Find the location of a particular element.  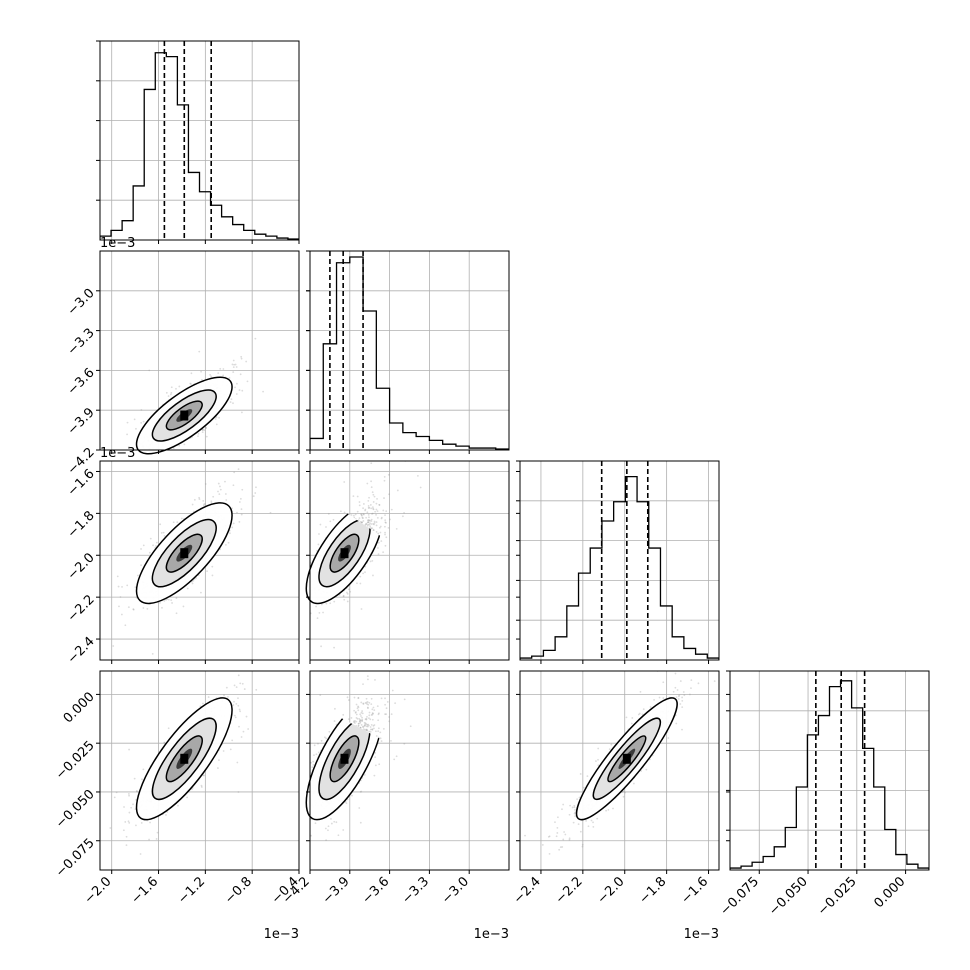

y-tick-label: −3.6 is located at coordinates (81, 381).